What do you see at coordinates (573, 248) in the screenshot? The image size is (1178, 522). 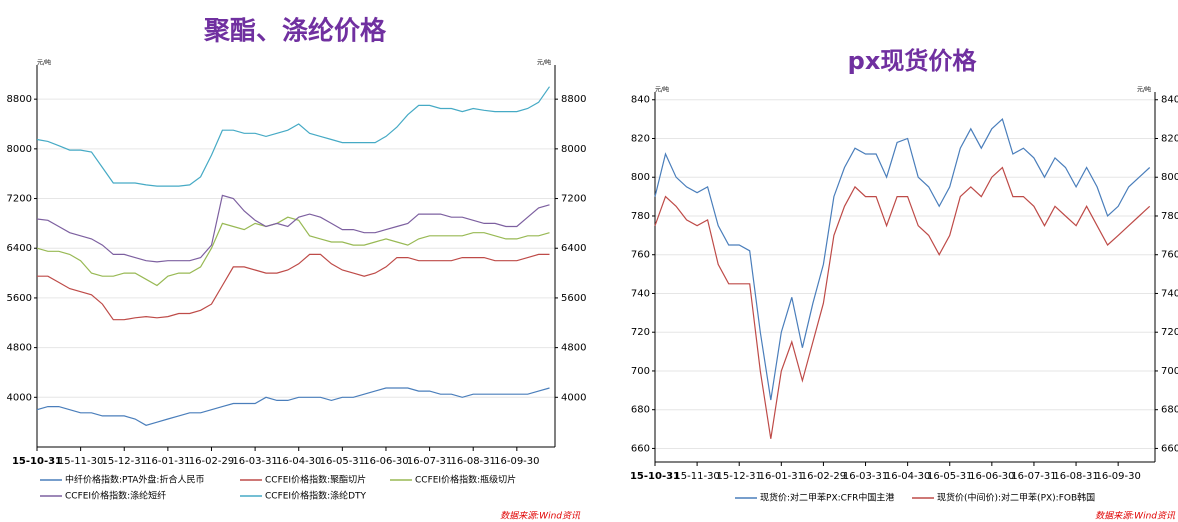 I see `y2-tick-label: 6400` at bounding box center [573, 248].